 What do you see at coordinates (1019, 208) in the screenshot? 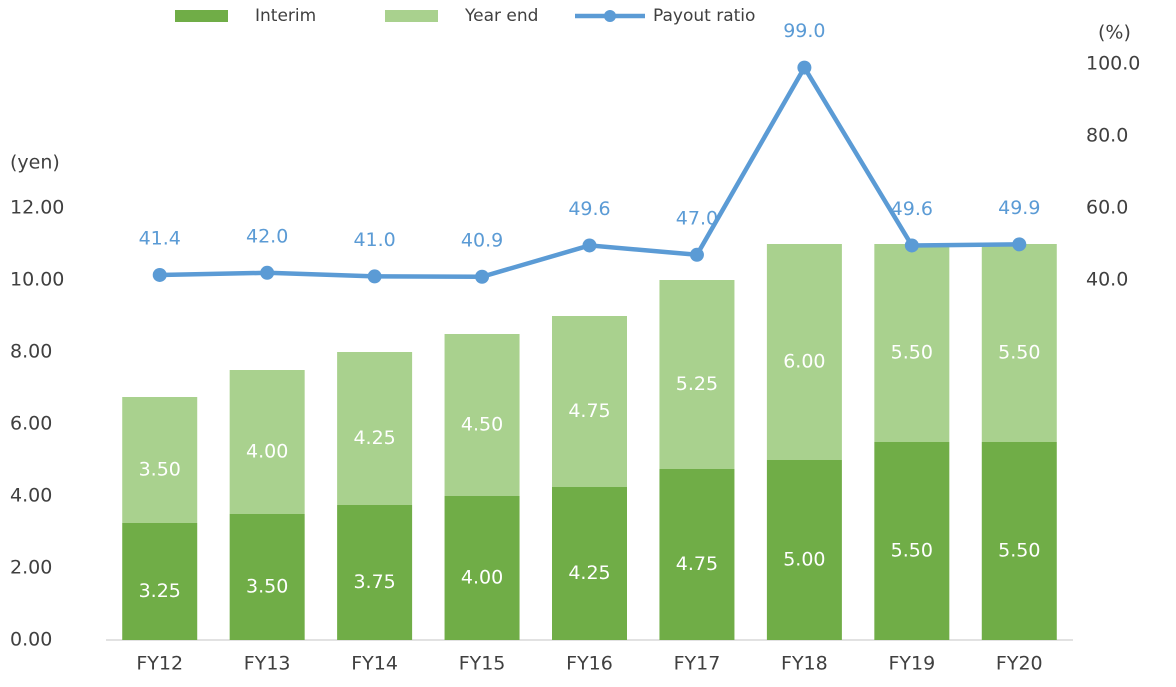
I see `line-value-label: 49.9` at bounding box center [1019, 208].